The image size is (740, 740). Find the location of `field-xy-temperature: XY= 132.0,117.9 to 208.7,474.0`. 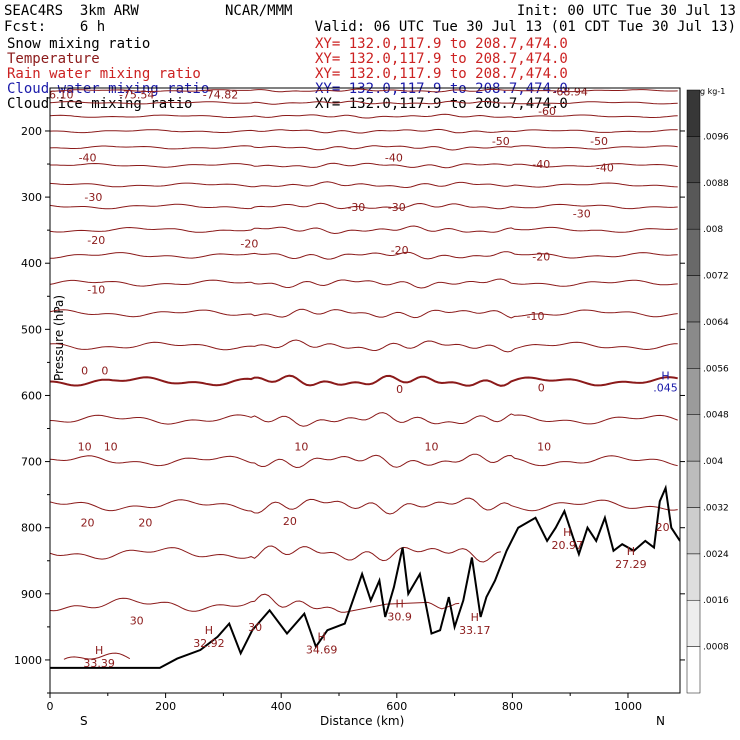

field-xy-temperature: XY= 132.0,117.9 to 208.7,474.0 is located at coordinates (441, 59).